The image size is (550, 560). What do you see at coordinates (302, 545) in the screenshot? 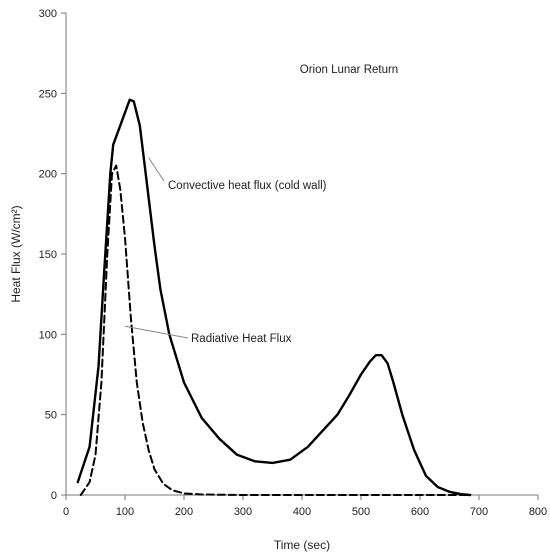
I see `x-axis-title: Time (sec)` at bounding box center [302, 545].